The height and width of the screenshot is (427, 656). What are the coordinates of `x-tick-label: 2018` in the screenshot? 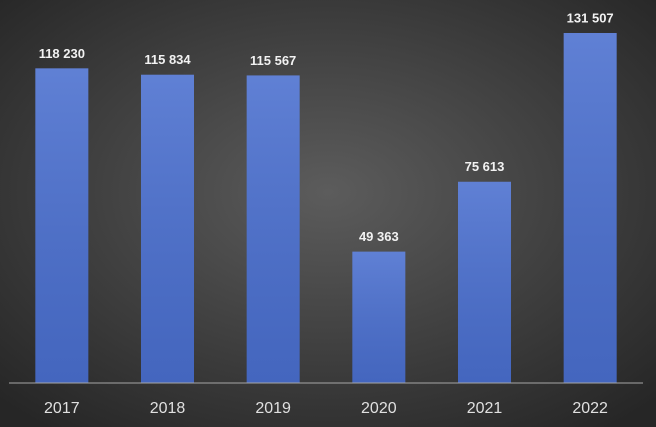 It's located at (168, 408).